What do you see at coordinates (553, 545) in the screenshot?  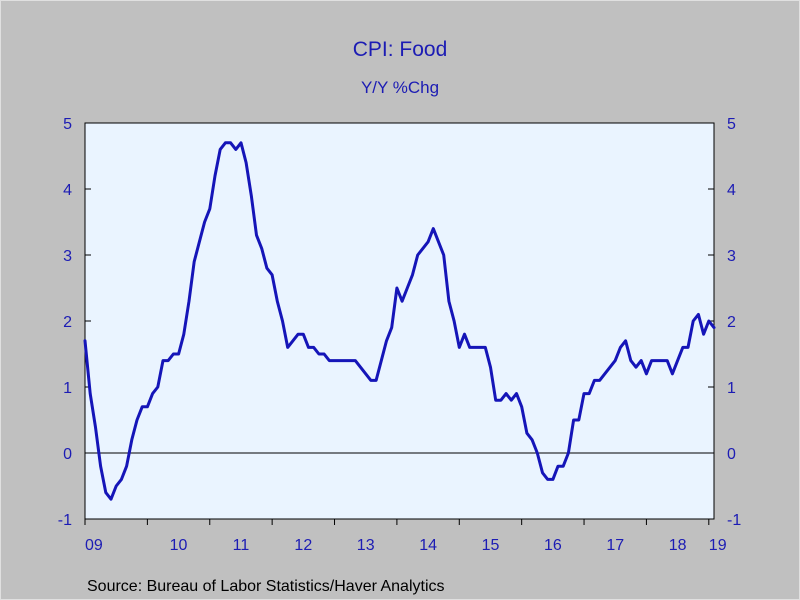 I see `x-tick-label: 16` at bounding box center [553, 545].